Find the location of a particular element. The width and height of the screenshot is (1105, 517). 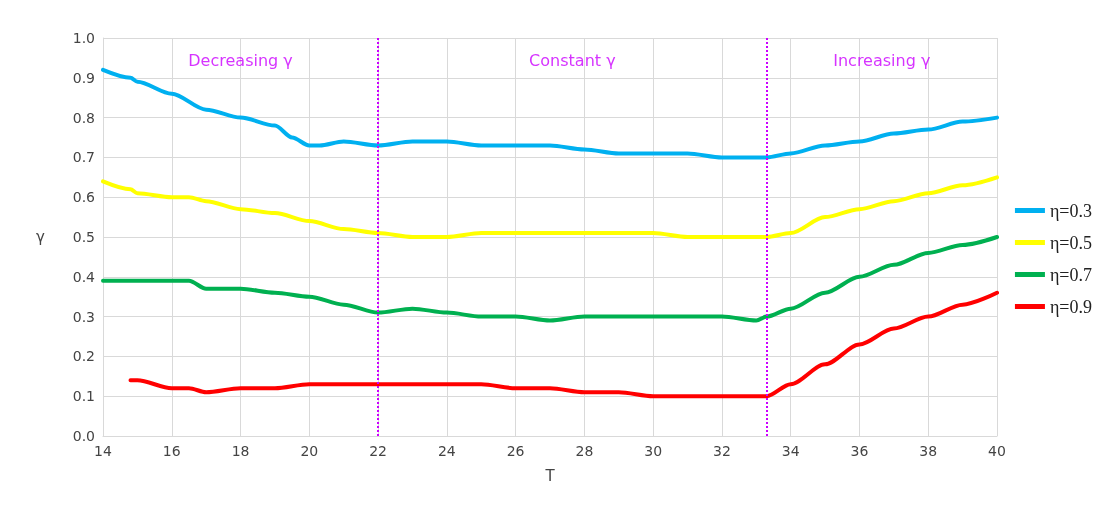

x-tick-label: 30 is located at coordinates (653, 451).